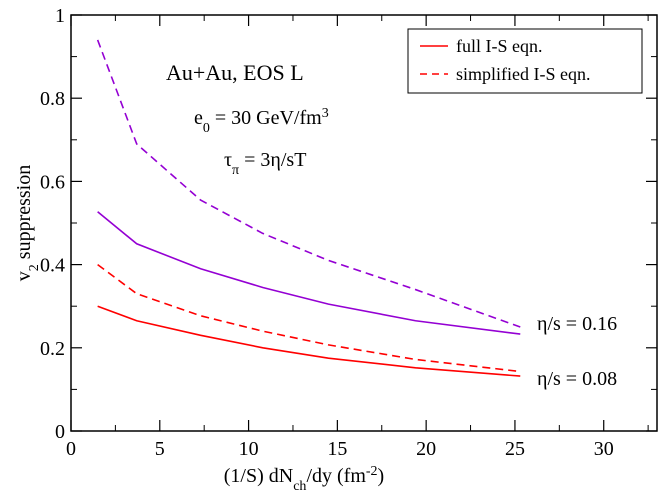  Describe the element at coordinates (52, 182) in the screenshot. I see `y-tick-label: 0.6` at that location.